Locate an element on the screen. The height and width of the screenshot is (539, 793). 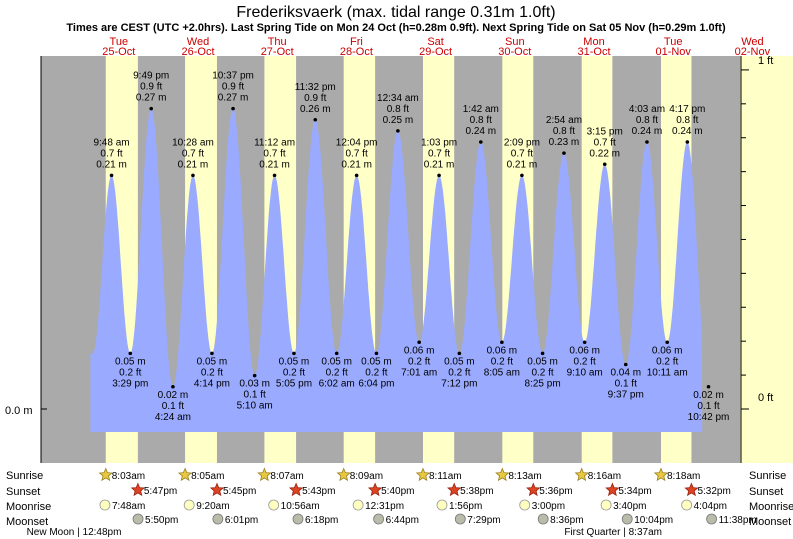
day-date: 27-Oct is located at coordinates (277, 52).